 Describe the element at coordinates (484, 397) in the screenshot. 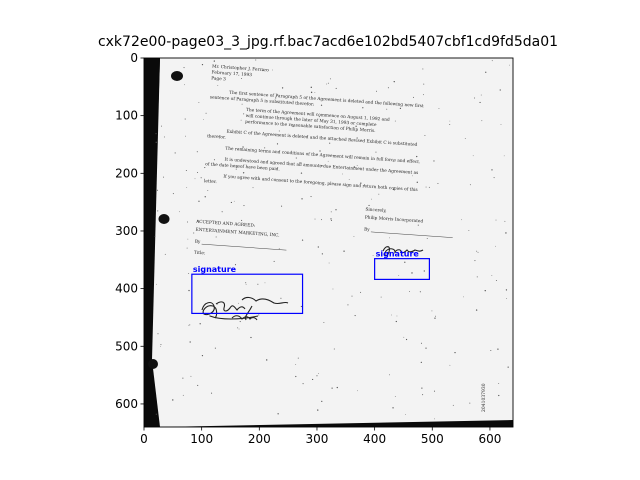

I see `bates-number: 2041037930` at that location.